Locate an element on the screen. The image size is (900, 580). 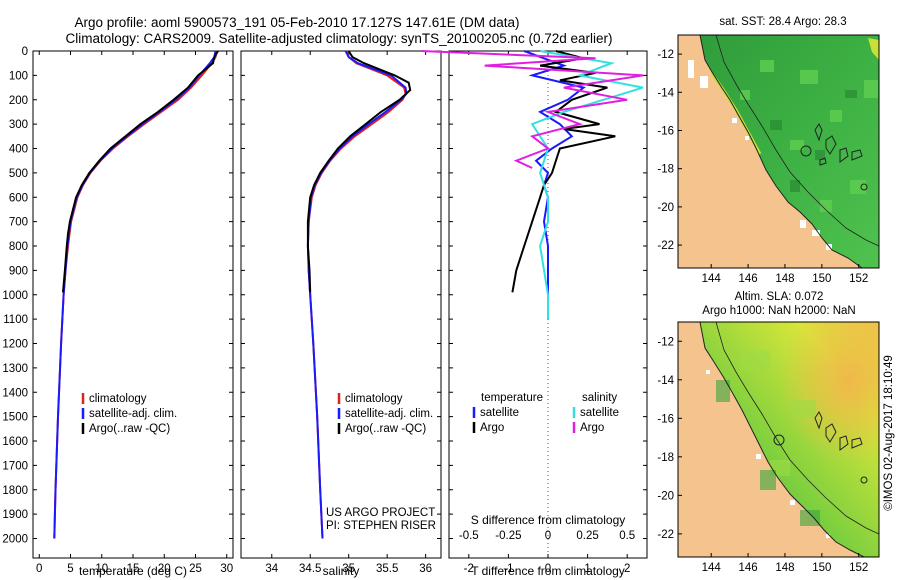
y-tick-label: 1800 is located at coordinates (15, 491).